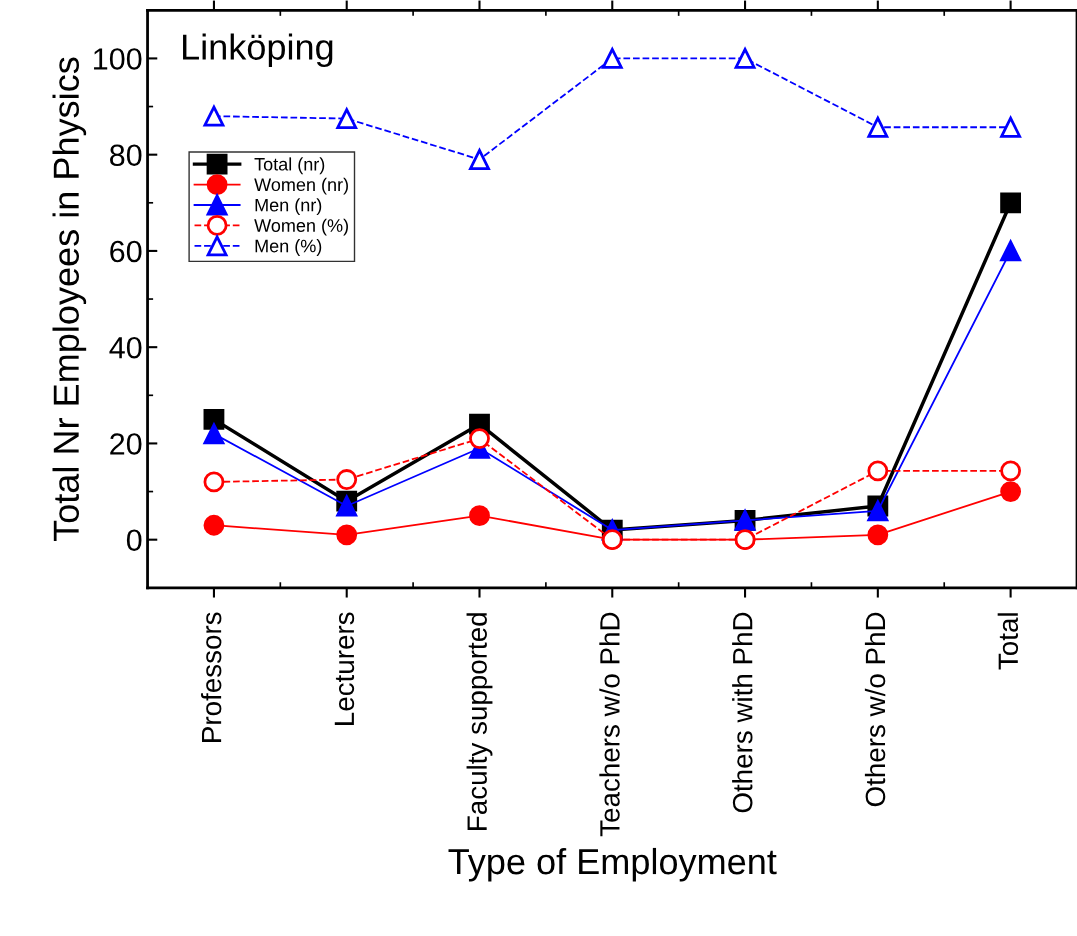 Image resolution: width=1077 pixels, height=936 pixels. Describe the element at coordinates (344, 668) in the screenshot. I see `x-tick-label: Lecturers` at that location.